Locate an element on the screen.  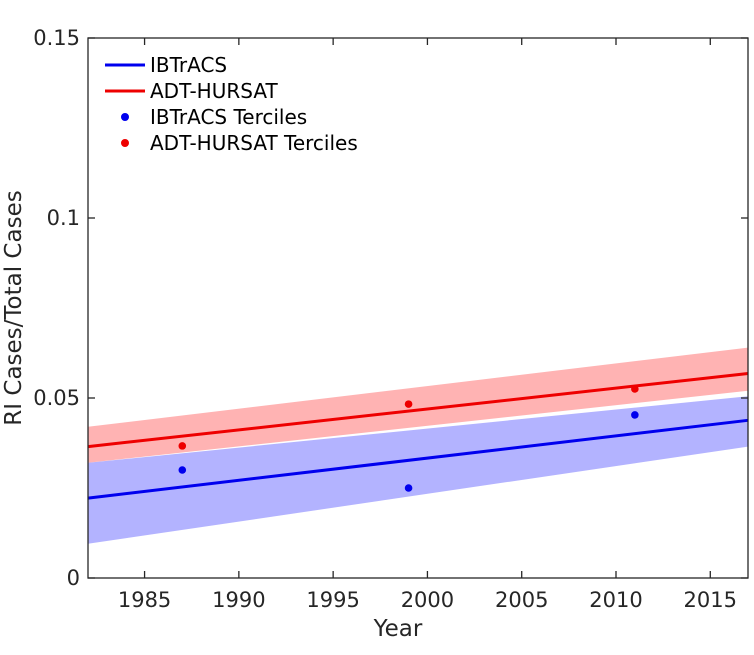
x-tick-label: 2005 is located at coordinates (521, 600).